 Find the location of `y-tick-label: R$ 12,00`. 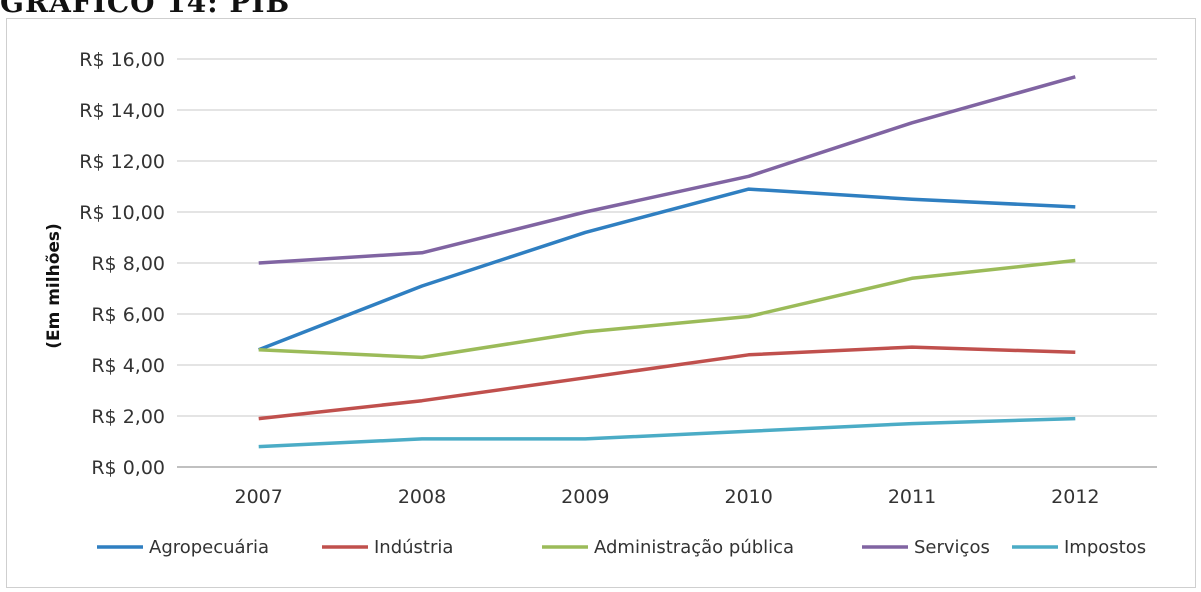

y-tick-label: R$ 12,00 is located at coordinates (122, 162).